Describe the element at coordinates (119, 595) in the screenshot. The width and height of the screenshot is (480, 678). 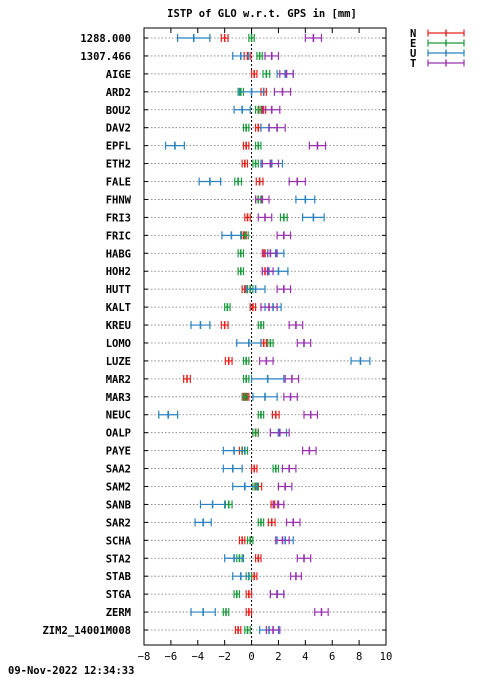
I see `category-label: STGA` at that location.